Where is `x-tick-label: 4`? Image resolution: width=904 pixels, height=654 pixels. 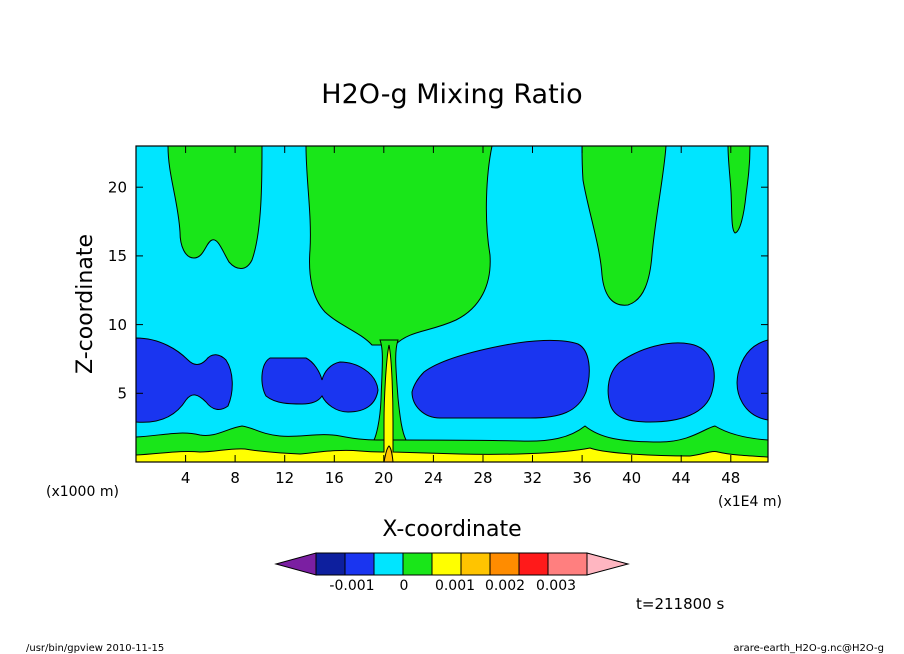 x-tick-label: 4 is located at coordinates (186, 478).